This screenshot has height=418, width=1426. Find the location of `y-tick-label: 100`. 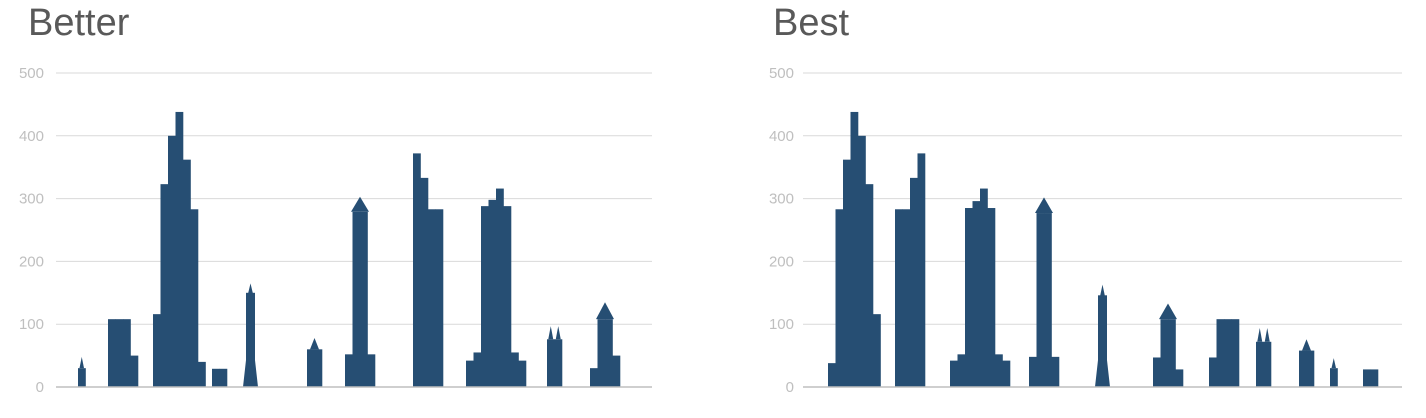

y-tick-label: 100 is located at coordinates (31, 324).